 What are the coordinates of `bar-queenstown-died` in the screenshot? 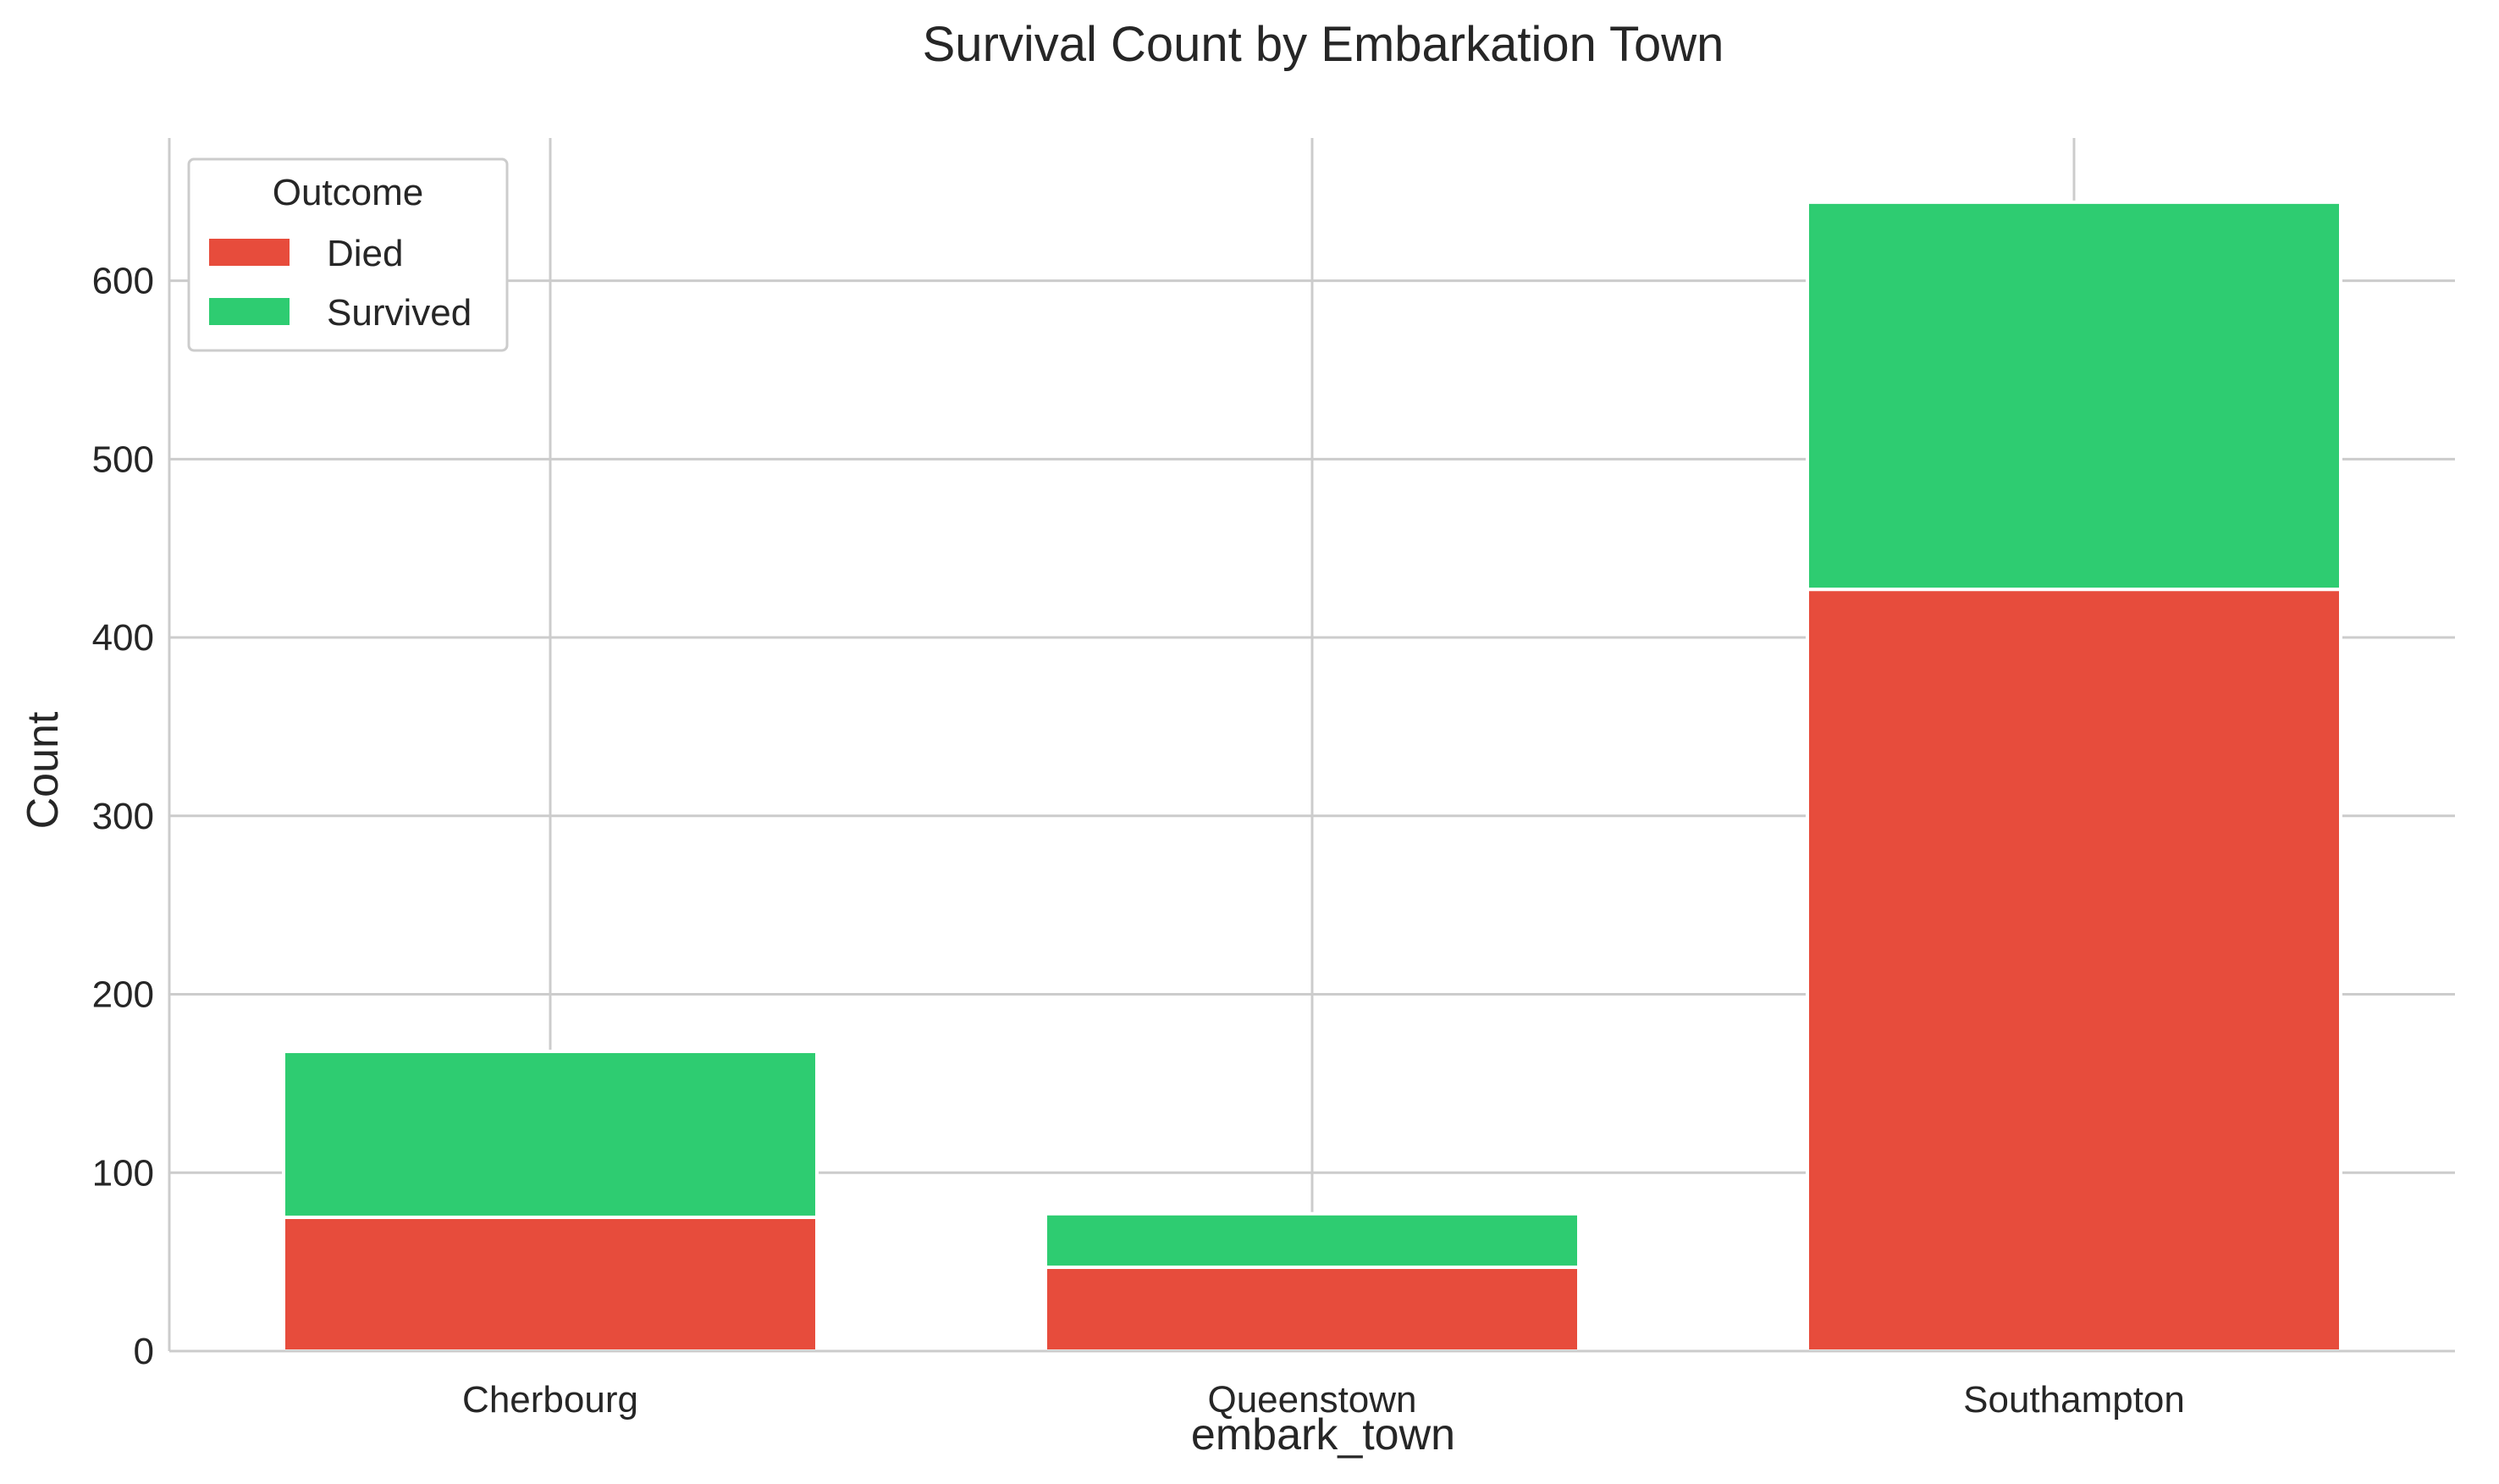 It's located at (1312, 1309).